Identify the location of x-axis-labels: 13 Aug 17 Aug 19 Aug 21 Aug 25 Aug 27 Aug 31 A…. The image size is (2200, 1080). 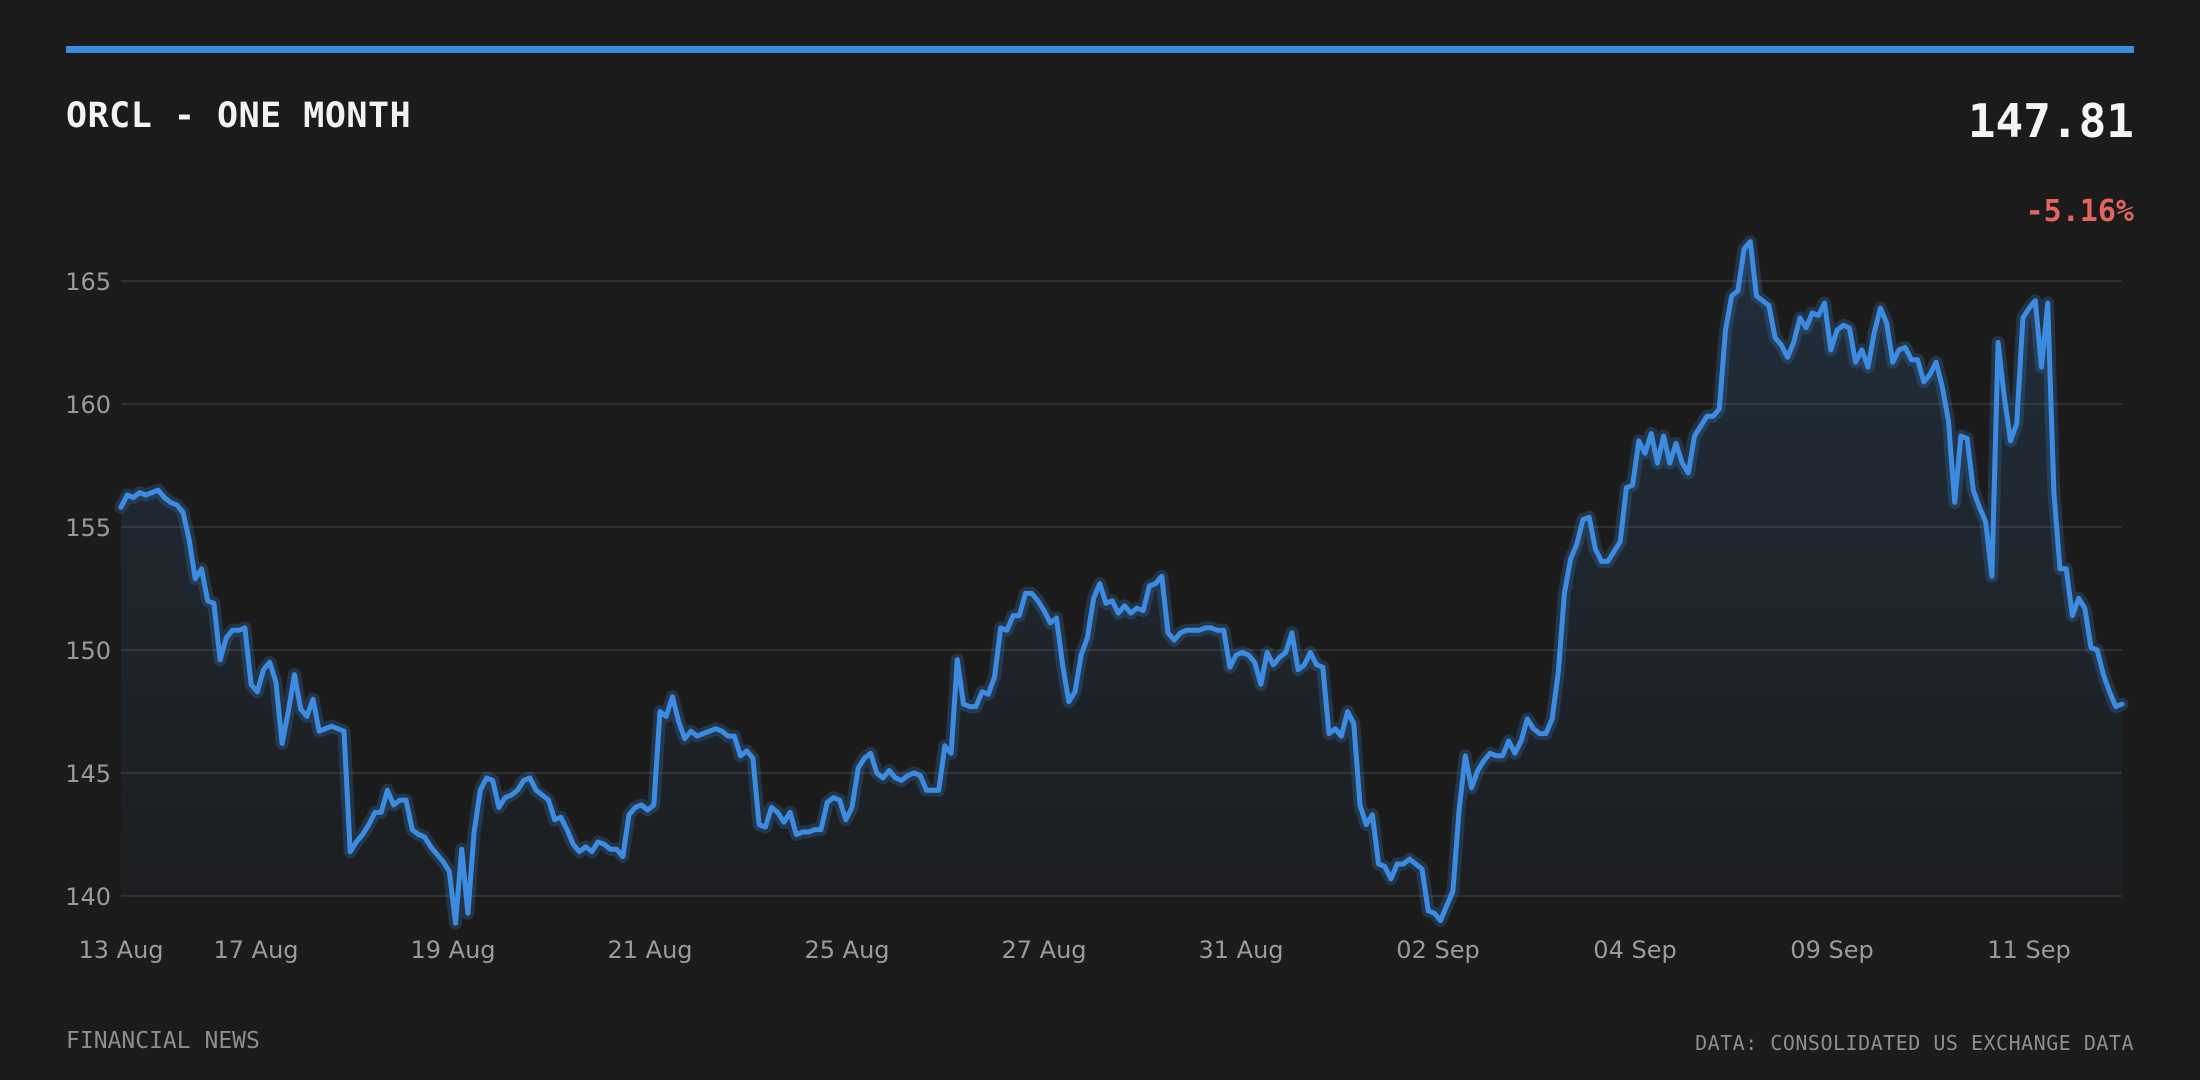
(1074, 950).